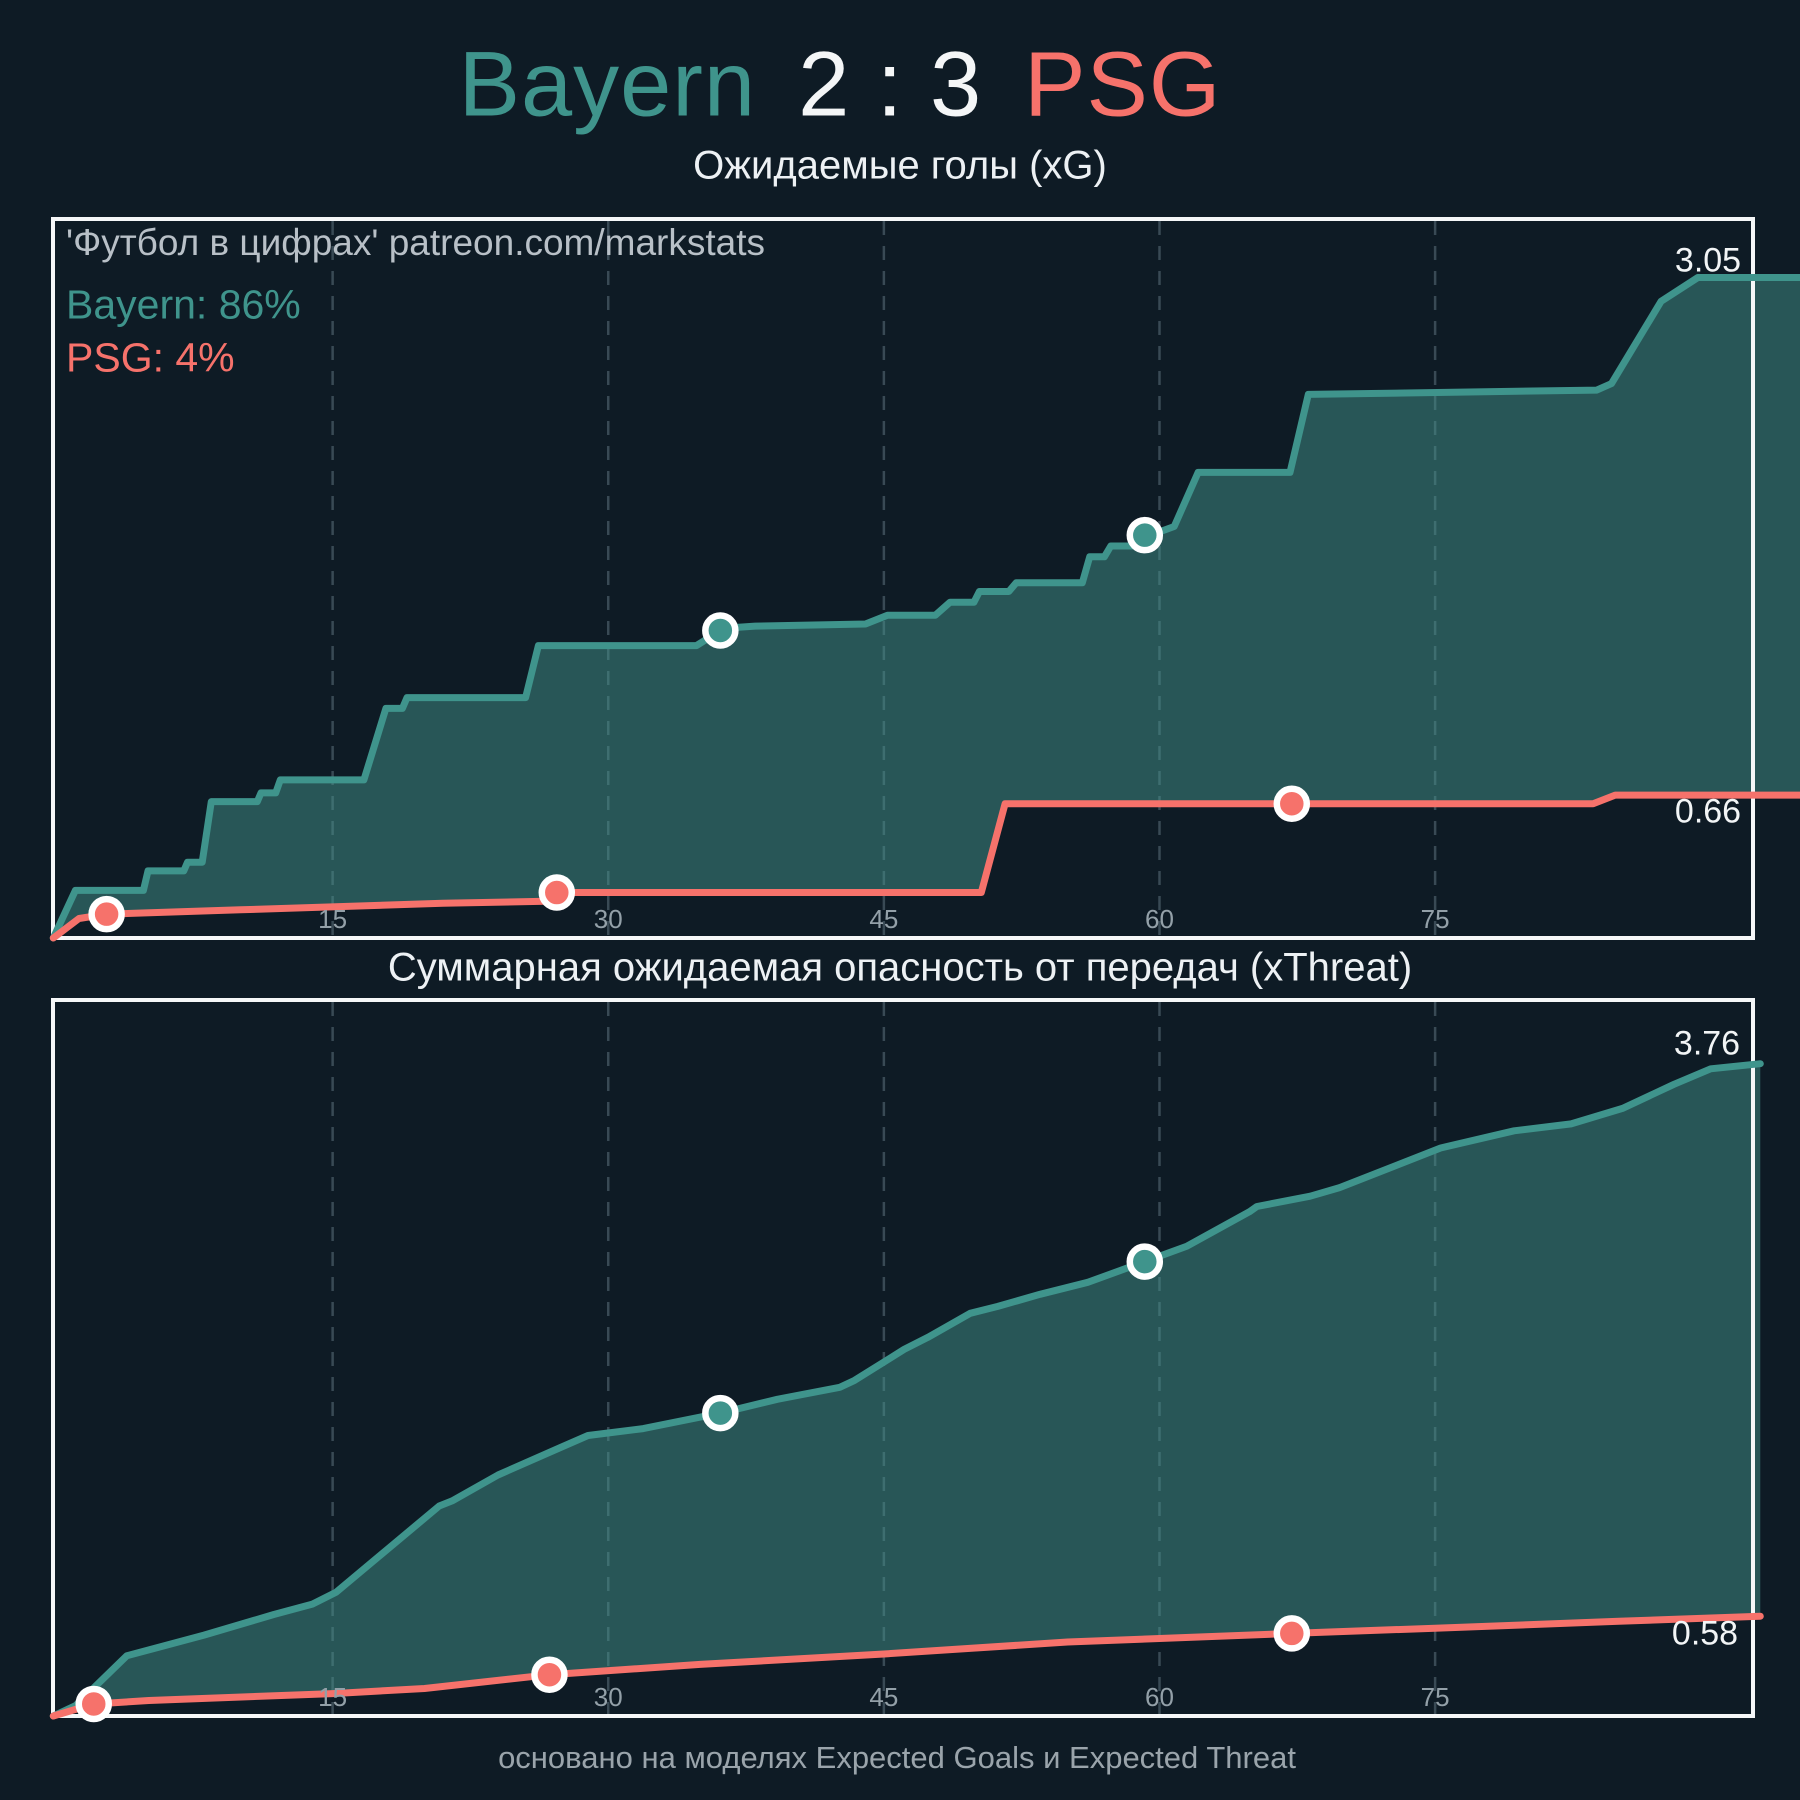 The height and width of the screenshot is (1800, 1800). Describe the element at coordinates (150, 357) in the screenshot. I see `away-win-probability: PSG: 4%` at that location.